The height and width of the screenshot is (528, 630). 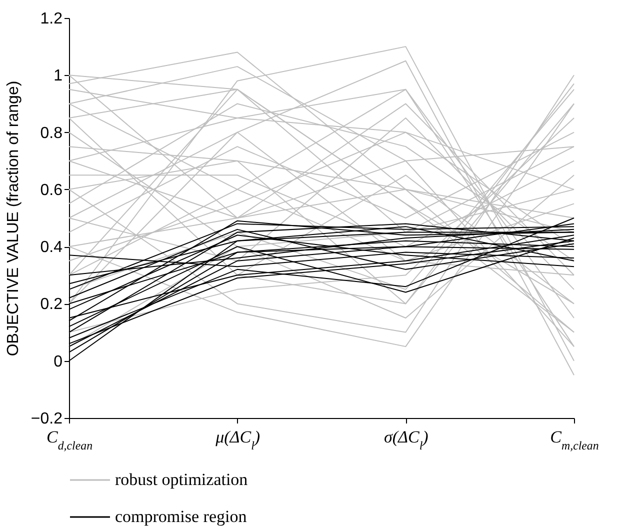 What do you see at coordinates (46, 419) in the screenshot?
I see `y-tick-label: −0.2` at bounding box center [46, 419].